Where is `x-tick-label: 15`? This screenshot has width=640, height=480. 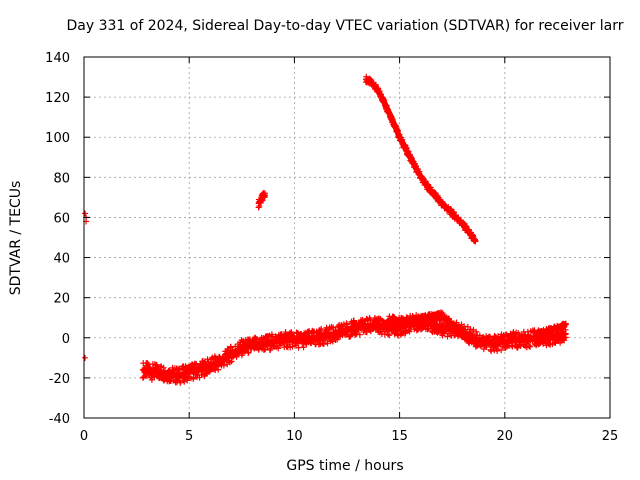 x-tick-label: 15 is located at coordinates (399, 436).